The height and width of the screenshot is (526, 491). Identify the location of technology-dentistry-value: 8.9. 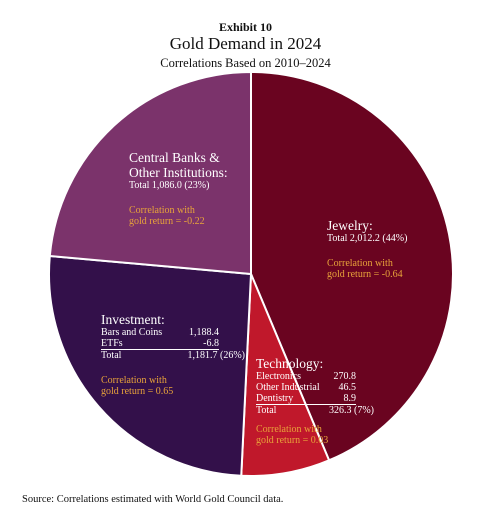
(350, 398).